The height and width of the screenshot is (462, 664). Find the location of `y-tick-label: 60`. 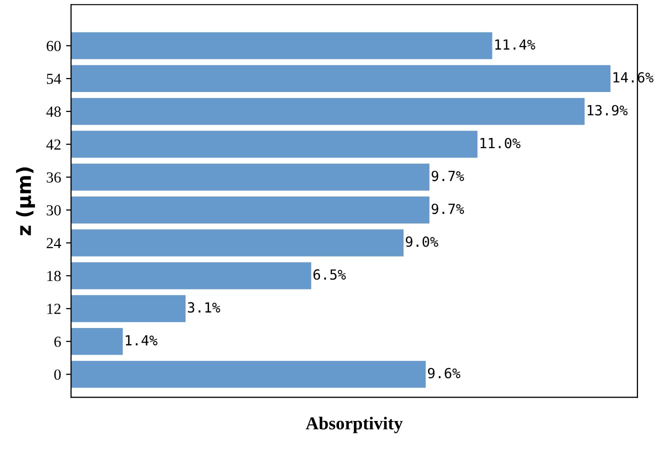

y-tick-label: 60 is located at coordinates (53, 46).